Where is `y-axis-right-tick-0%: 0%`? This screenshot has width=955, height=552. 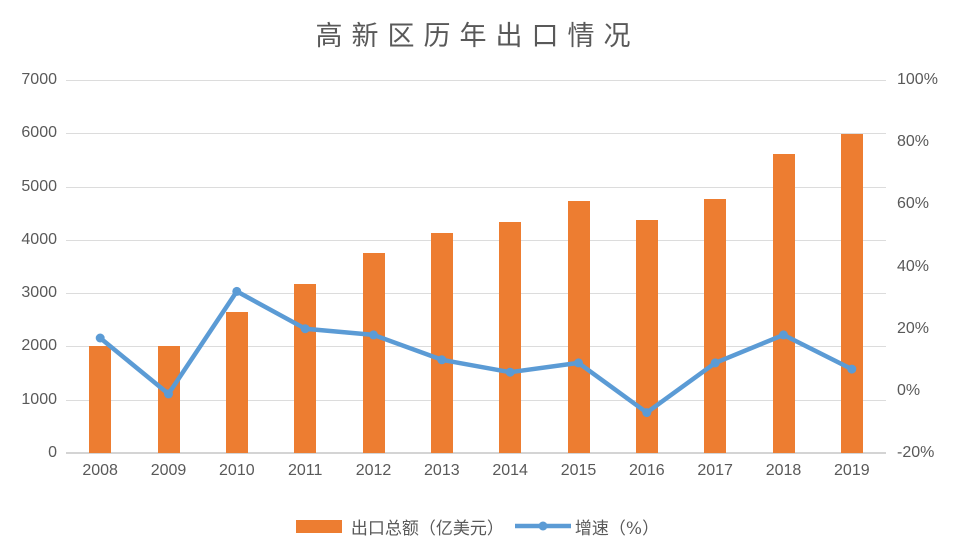 y-axis-right-tick-0%: 0% is located at coordinates (909, 390).